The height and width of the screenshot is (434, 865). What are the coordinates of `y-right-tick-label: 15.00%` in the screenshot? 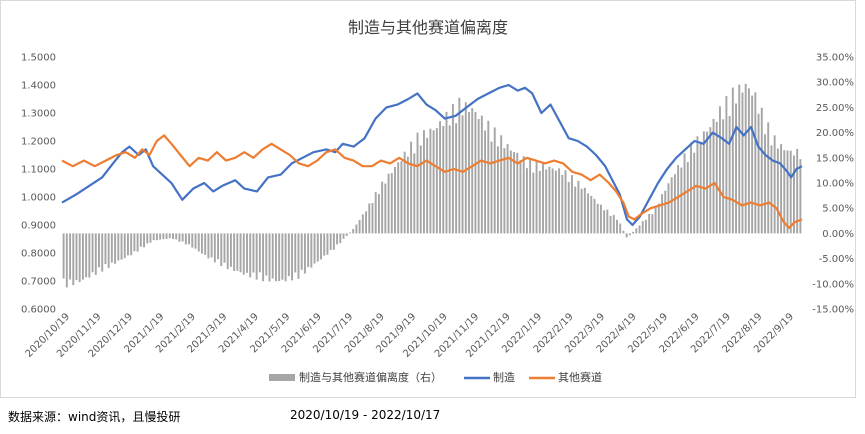 It's located at (835, 158).